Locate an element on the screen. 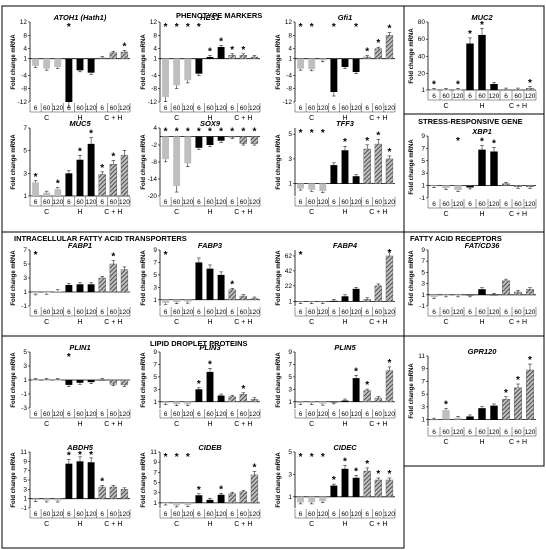 The height and width of the screenshot is (550, 546). y-tick-label: -20 is located at coordinates (153, 196).